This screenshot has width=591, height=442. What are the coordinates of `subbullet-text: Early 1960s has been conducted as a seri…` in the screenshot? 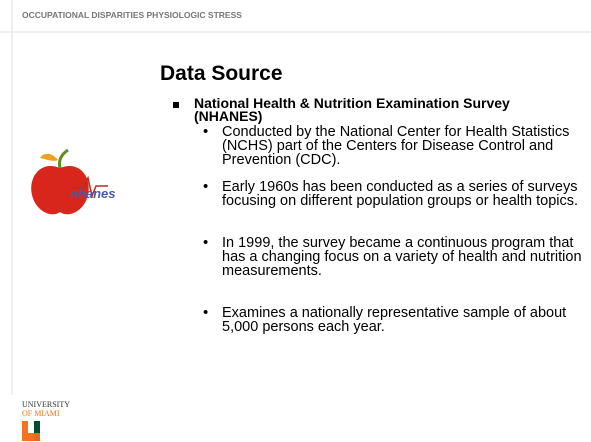 It's located at (400, 194).